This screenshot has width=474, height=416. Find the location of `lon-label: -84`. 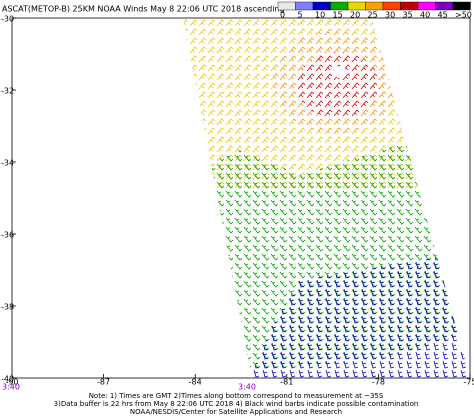

lon-label: -84 is located at coordinates (195, 382).